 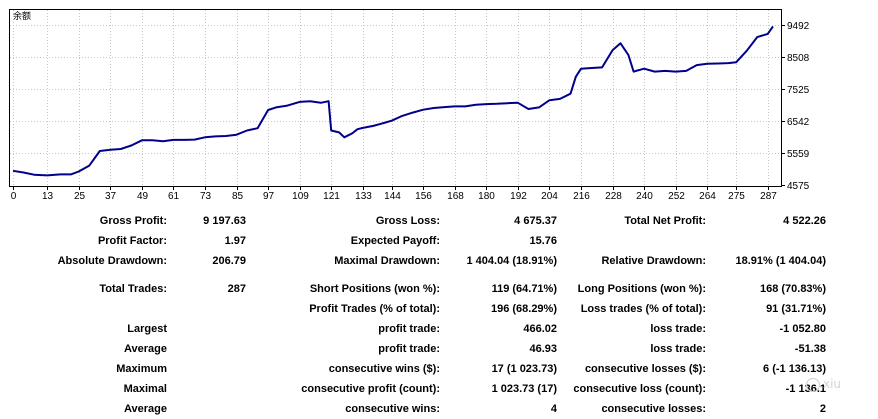 I want to click on x-tick-label: 37, so click(x=111, y=196).